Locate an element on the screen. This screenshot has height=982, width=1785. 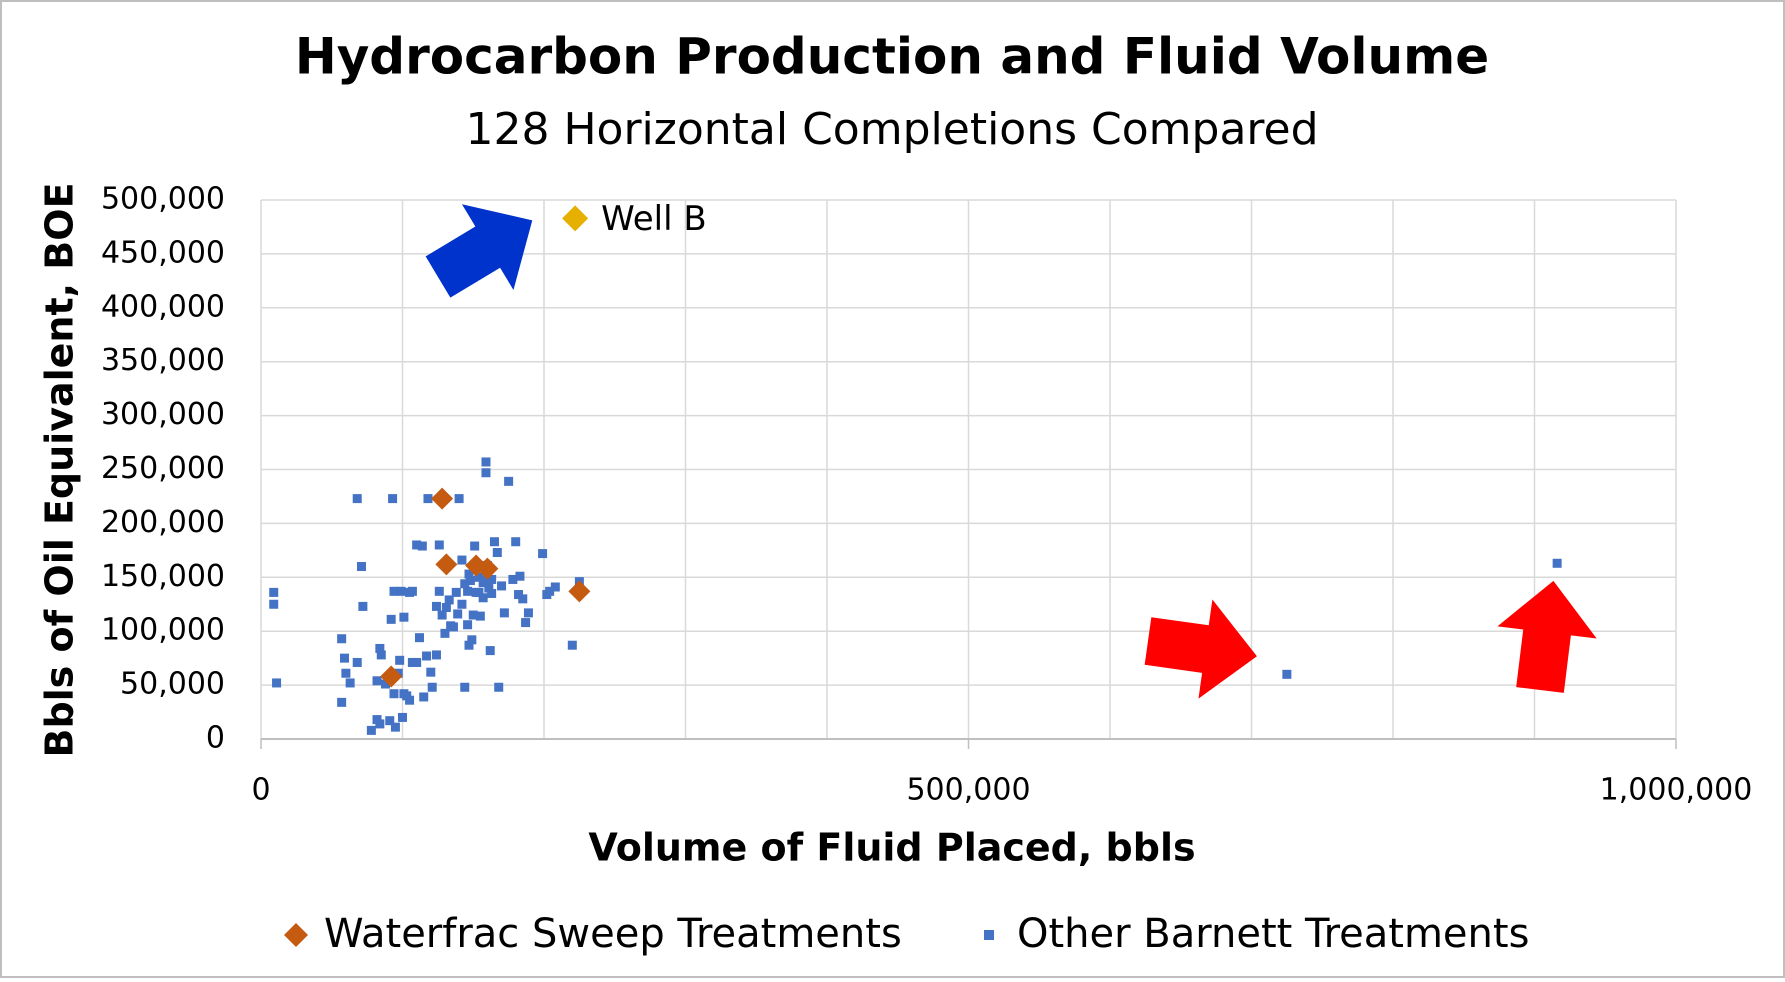
x-tick-label: 500,000 is located at coordinates (968, 790).